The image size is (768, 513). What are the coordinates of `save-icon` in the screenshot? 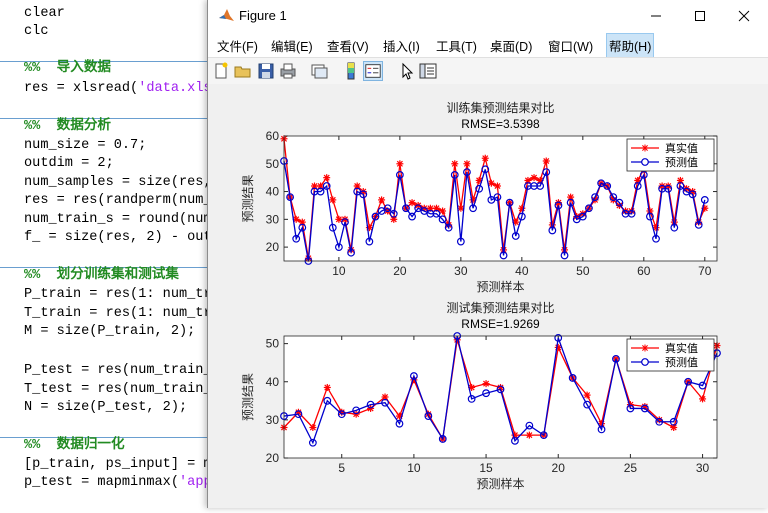 It's located at (266, 71).